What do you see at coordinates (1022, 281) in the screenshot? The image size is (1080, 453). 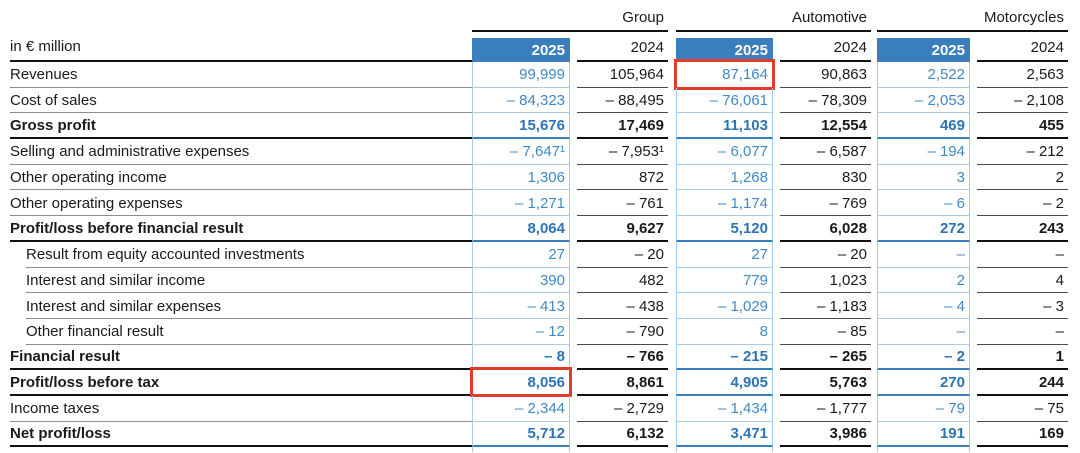 I see `cell-motorcycles-2024: 4` at bounding box center [1022, 281].